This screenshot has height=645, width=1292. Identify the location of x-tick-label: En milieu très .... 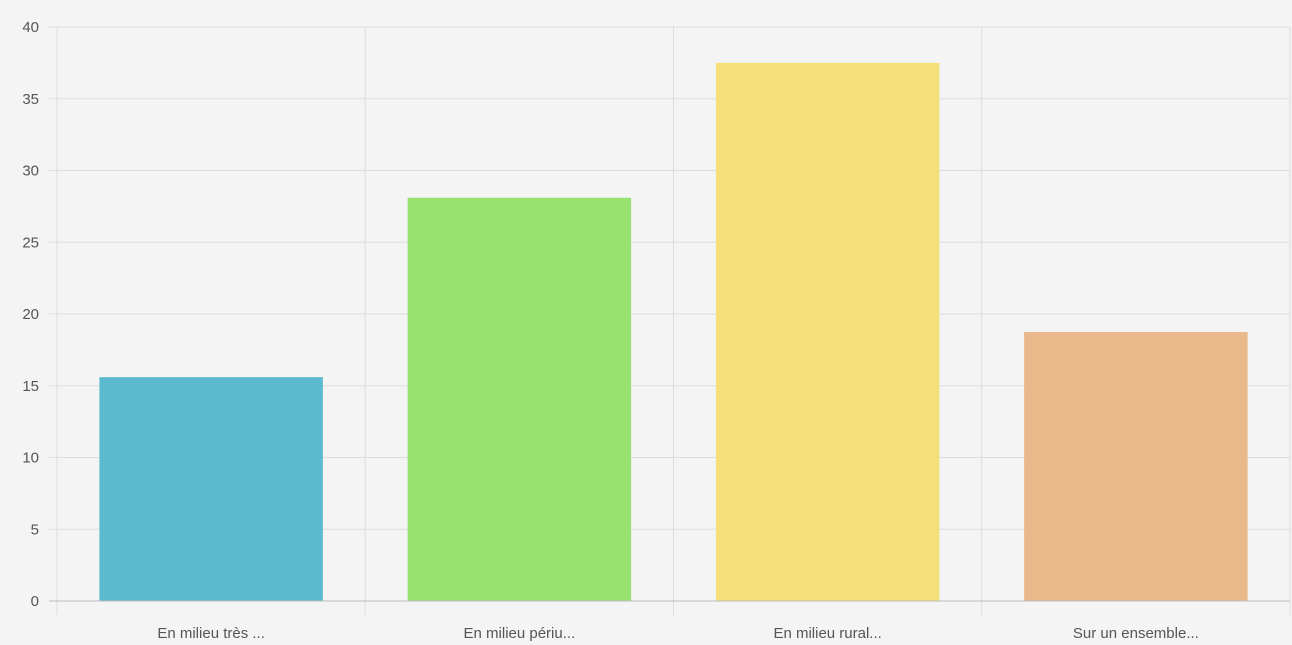
(211, 633).